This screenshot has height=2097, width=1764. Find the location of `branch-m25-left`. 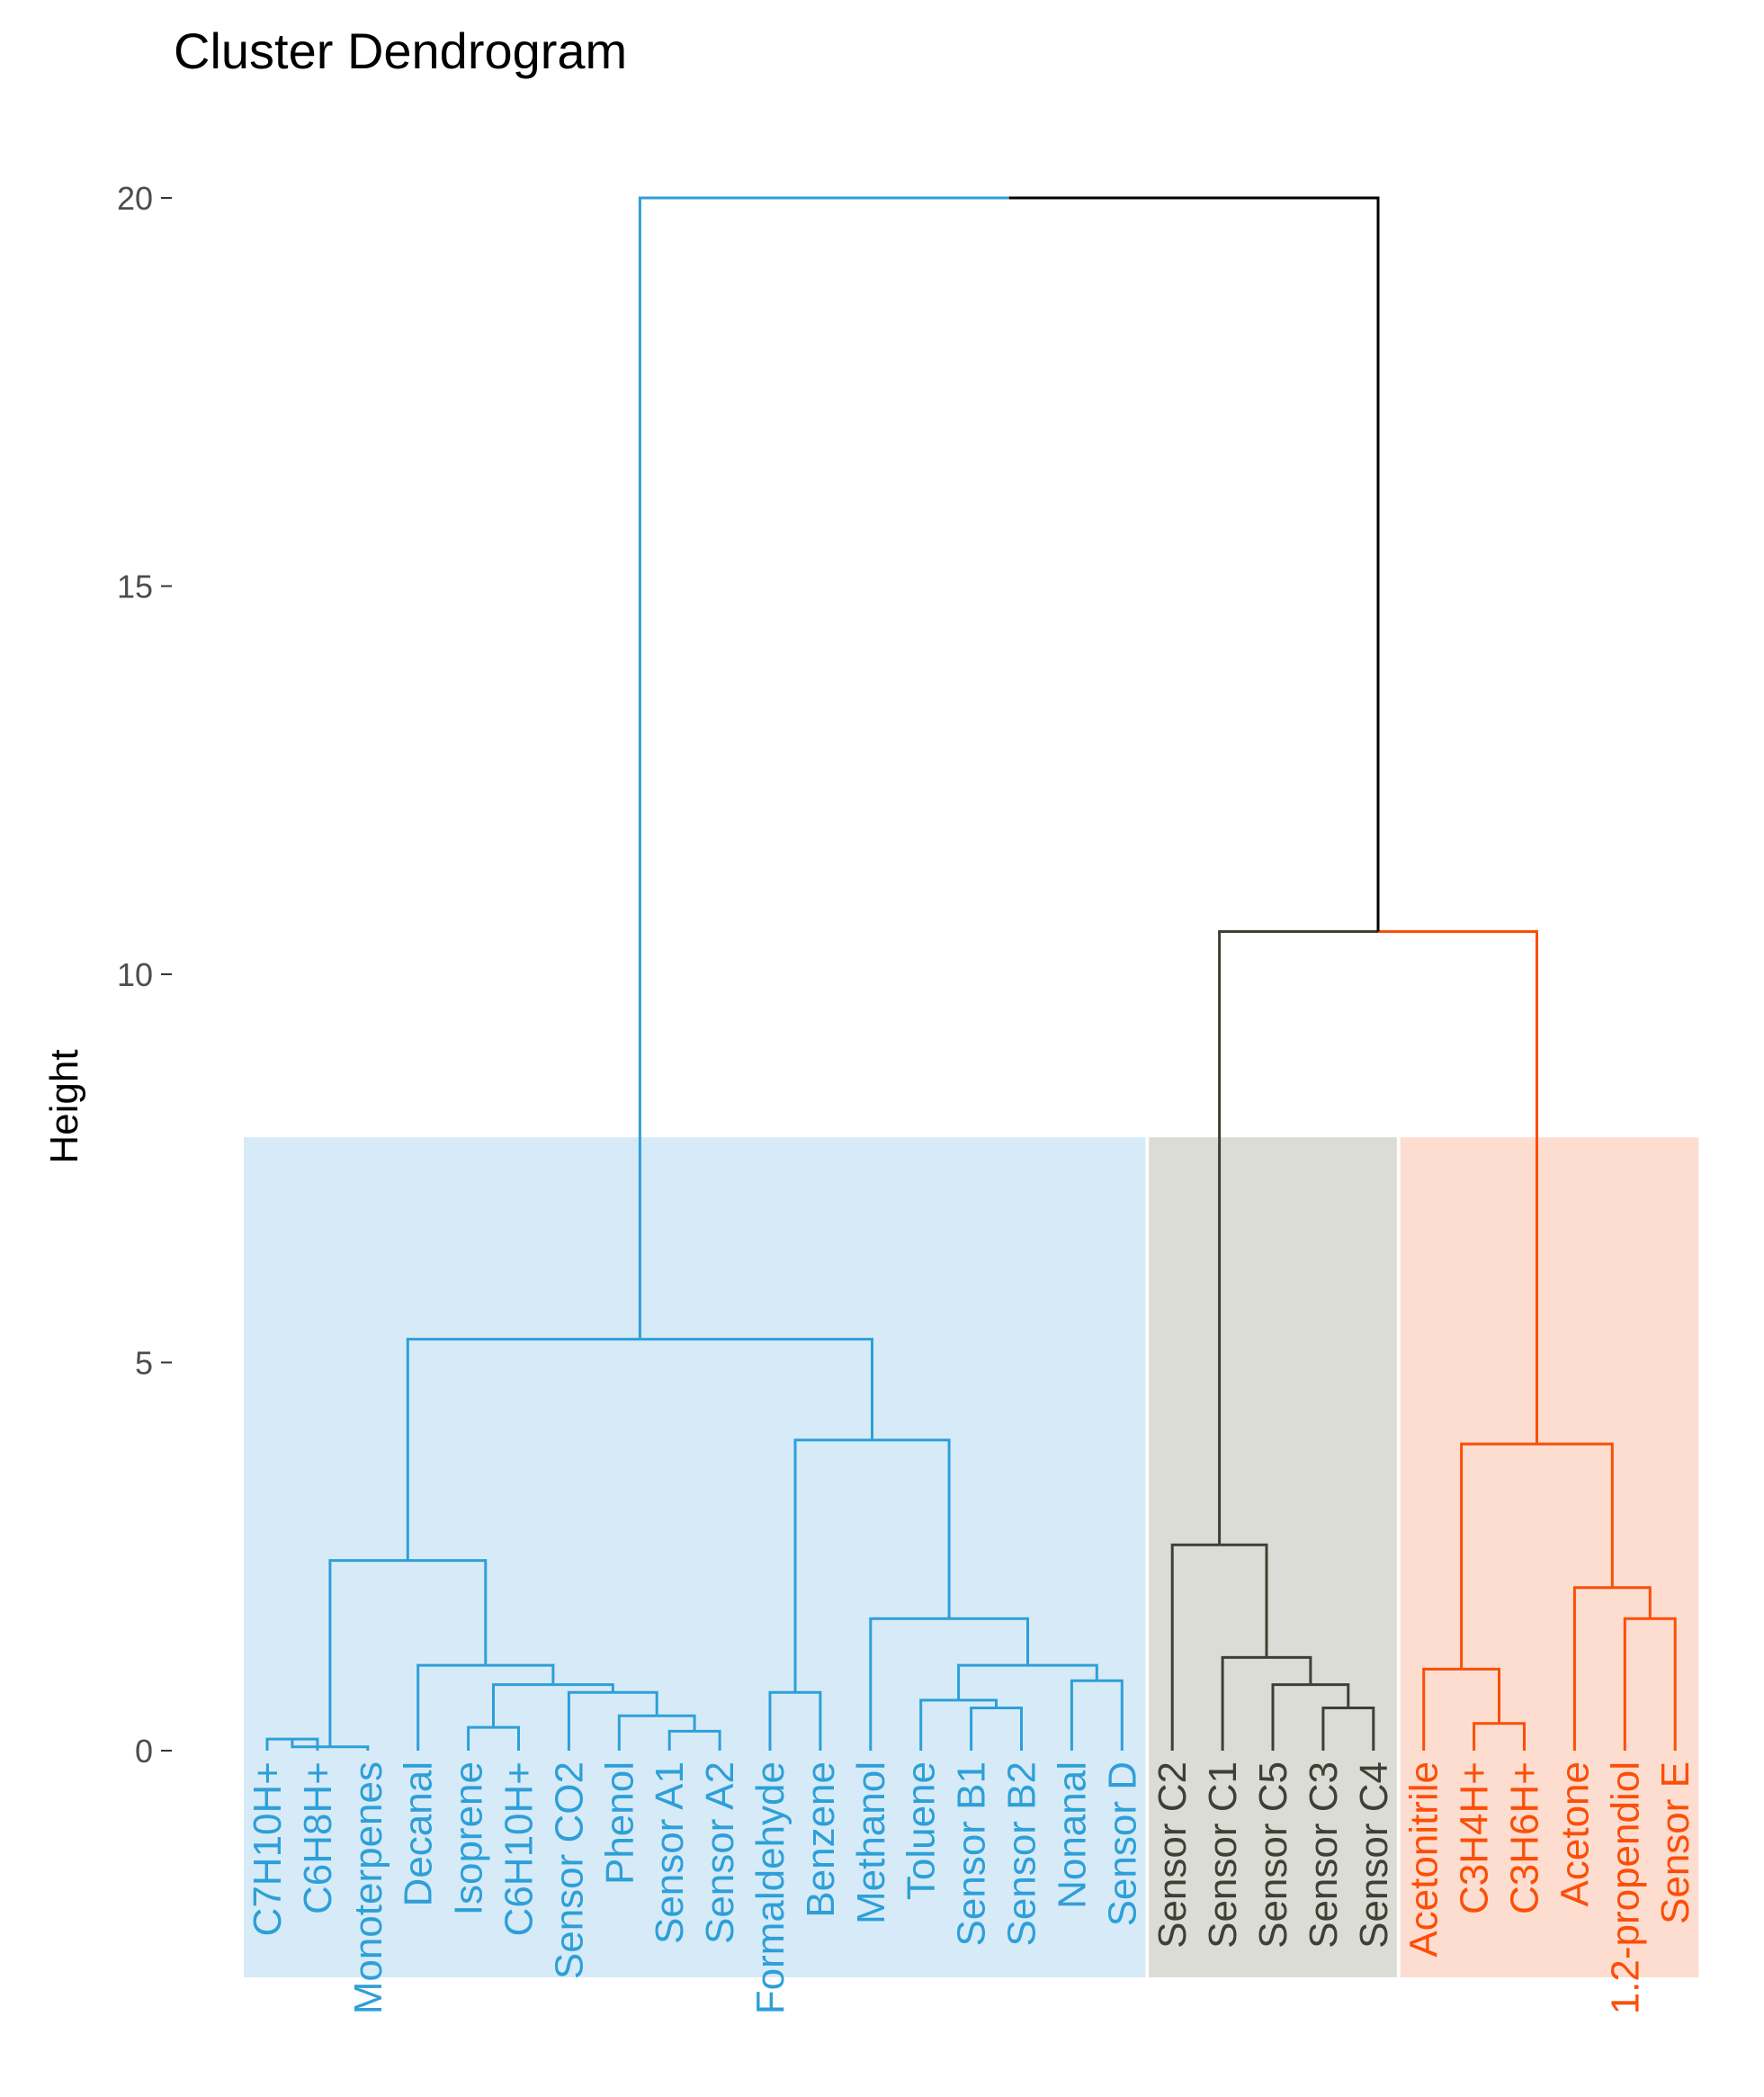

branch-m25-left is located at coordinates (1592, 1668).